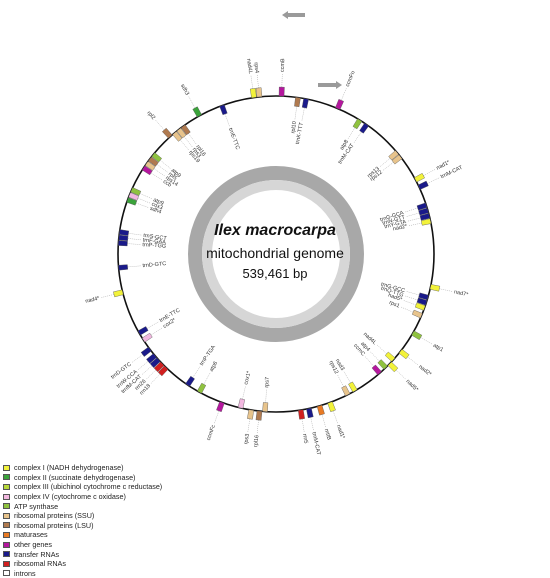  I want to click on gene-label: nad1*, so click(340, 432).